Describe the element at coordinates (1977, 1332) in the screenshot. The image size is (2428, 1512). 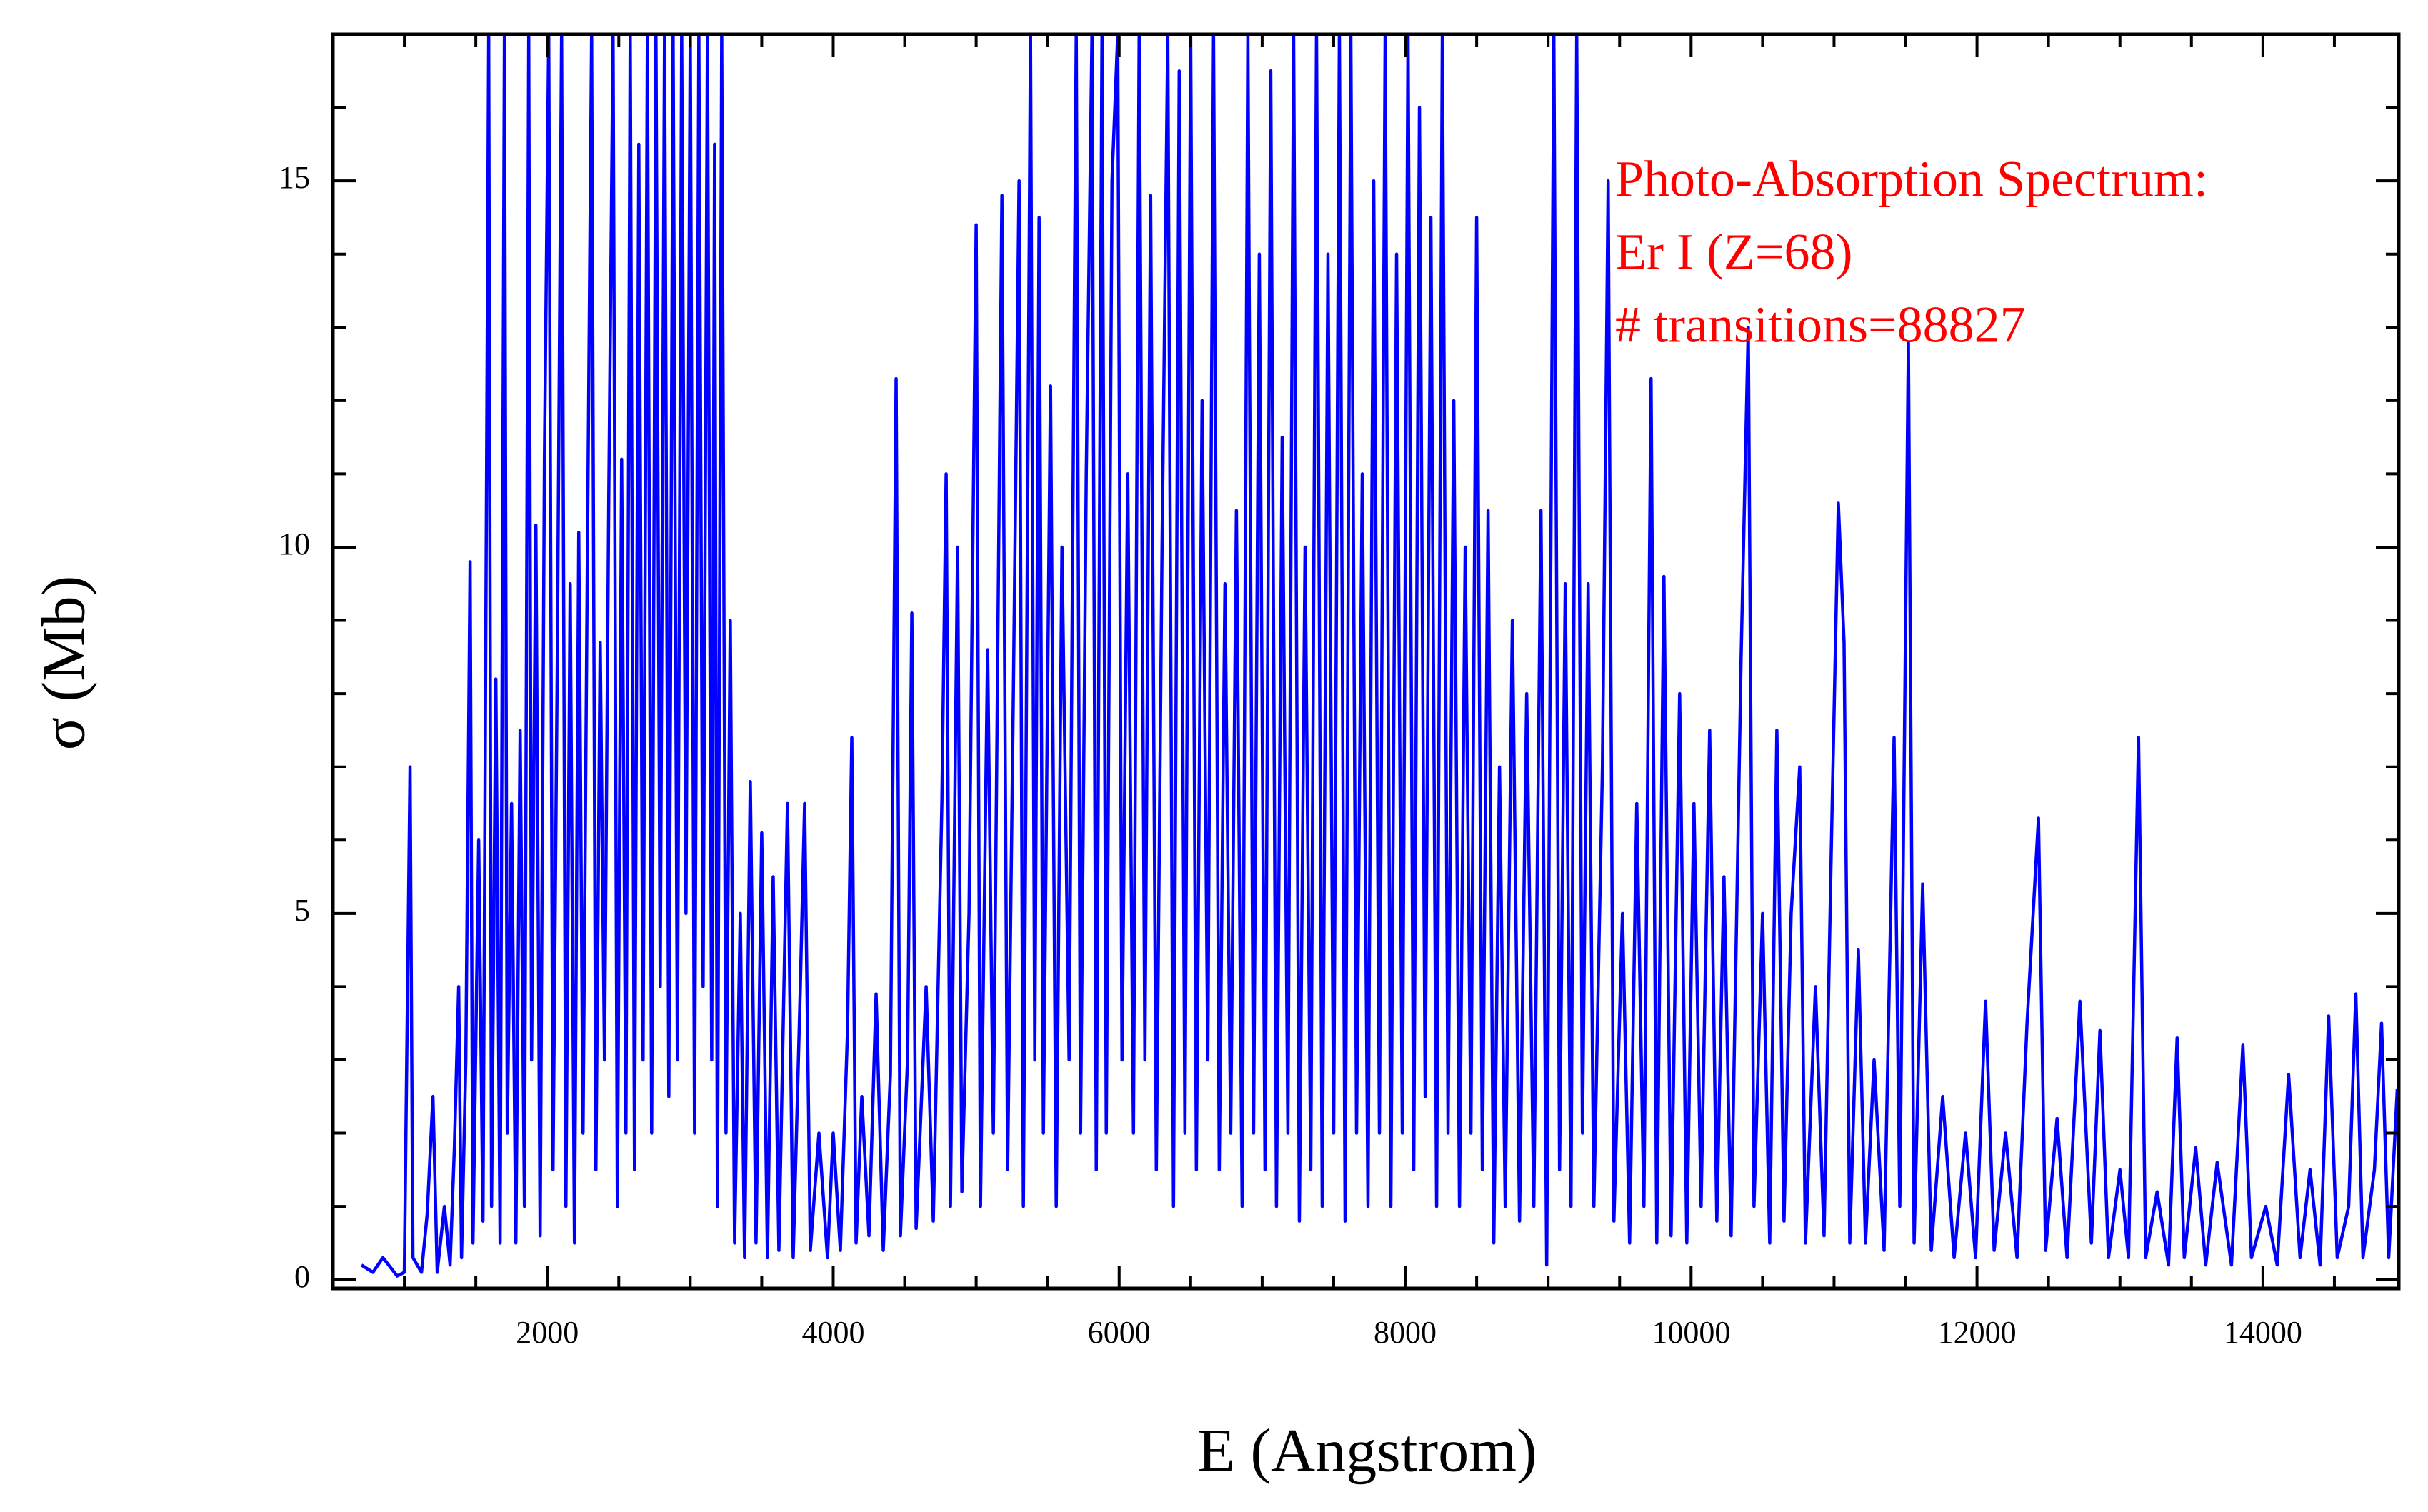
I see `x-tick-label: 12000` at that location.